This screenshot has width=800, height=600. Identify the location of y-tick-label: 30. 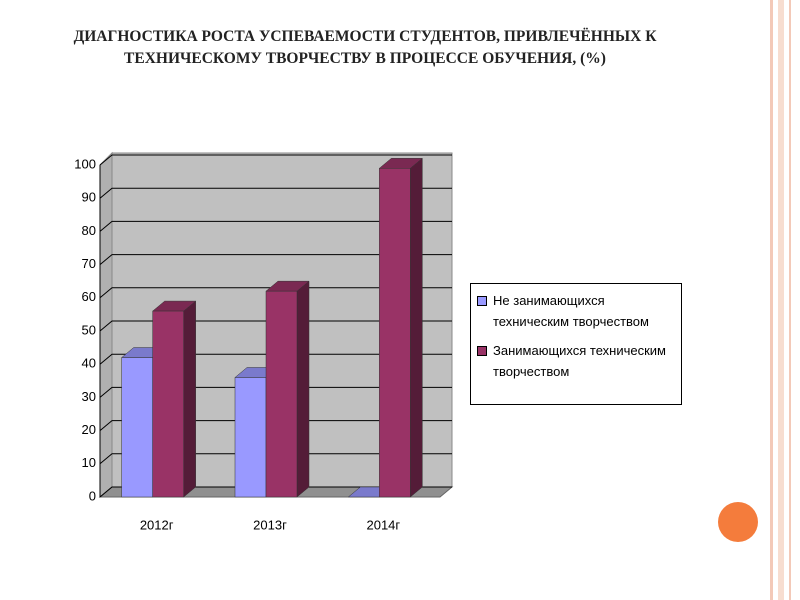
(89, 396).